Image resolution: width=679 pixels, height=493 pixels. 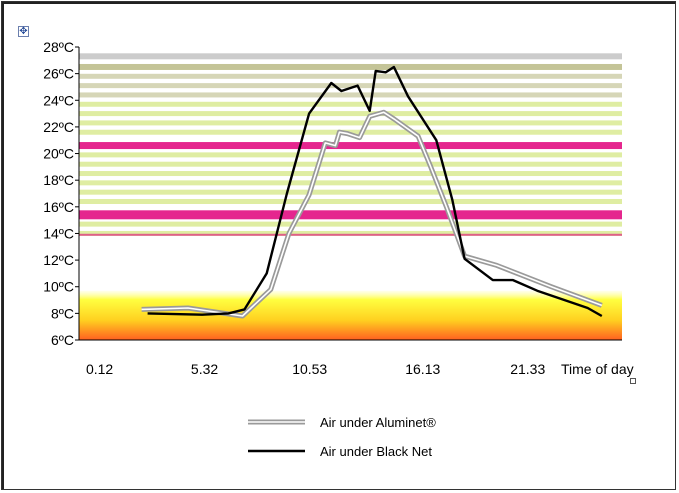 I want to click on y-tick-label: 24ºC, so click(x=58, y=100).